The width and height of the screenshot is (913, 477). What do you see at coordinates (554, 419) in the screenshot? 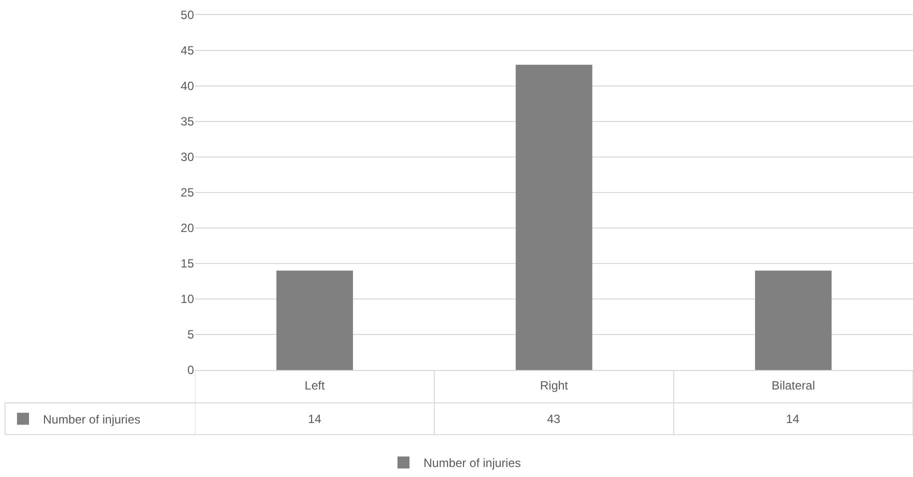
I see `data-label: 43` at bounding box center [554, 419].